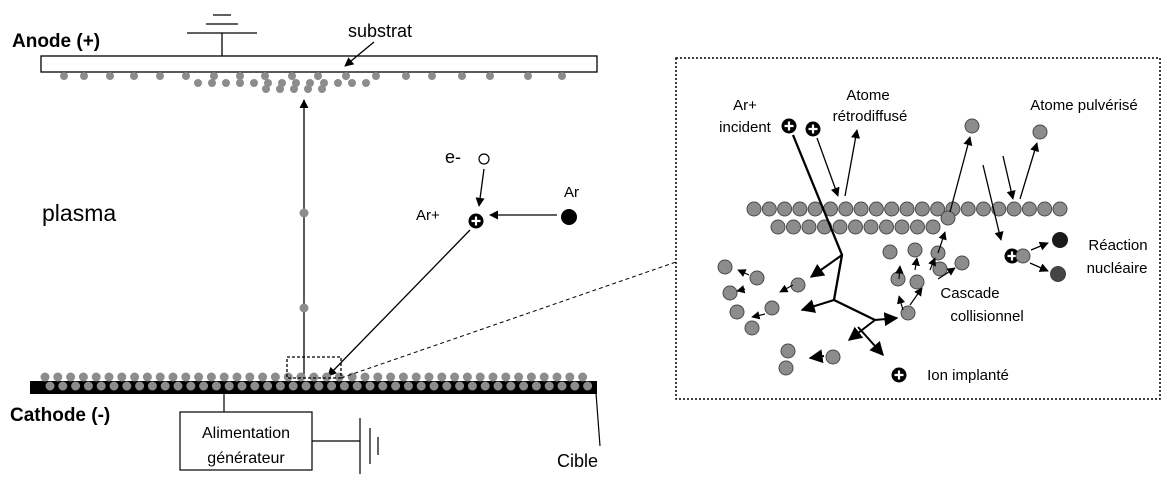 The width and height of the screenshot is (1165, 481). I want to click on power-supply-box, so click(246, 441).